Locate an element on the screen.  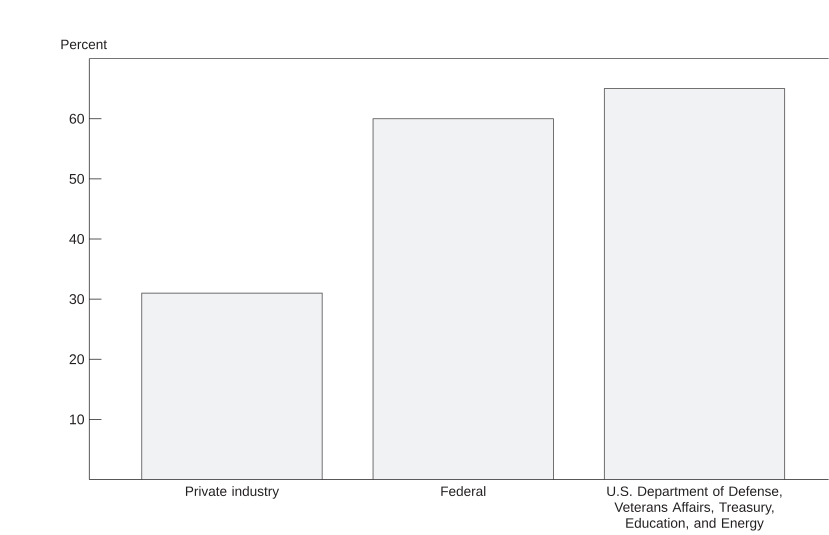
x-tick-label: Private industry is located at coordinates (233, 492).